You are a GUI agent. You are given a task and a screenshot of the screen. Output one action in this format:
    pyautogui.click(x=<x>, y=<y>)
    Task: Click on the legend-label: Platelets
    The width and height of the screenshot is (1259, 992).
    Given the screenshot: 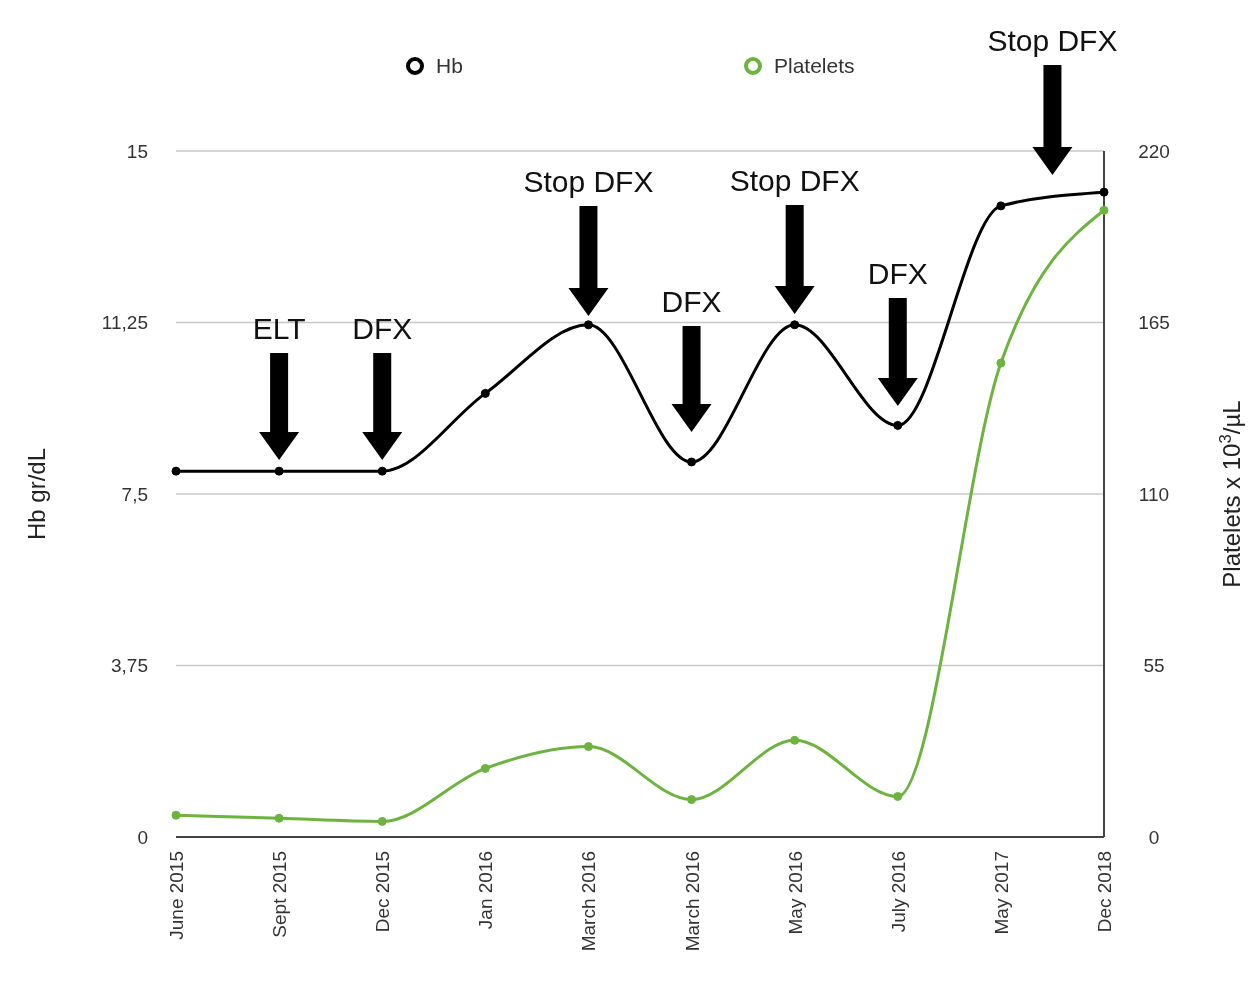 What is the action you would take?
    pyautogui.click(x=814, y=66)
    